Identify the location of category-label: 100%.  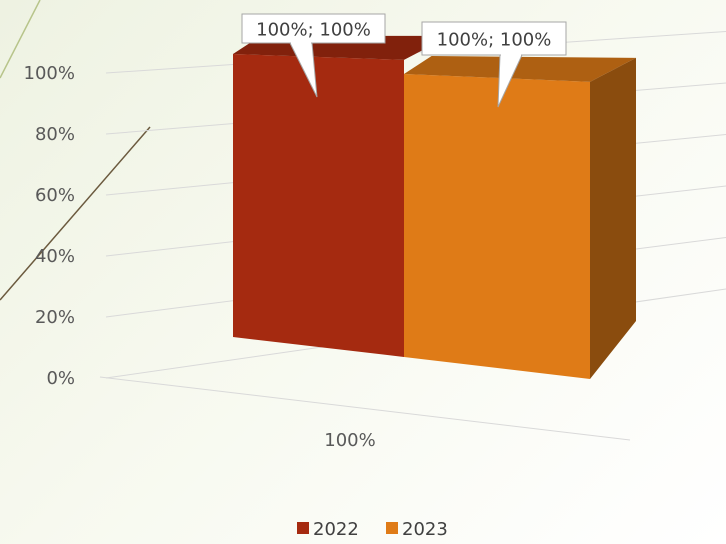
(349, 440).